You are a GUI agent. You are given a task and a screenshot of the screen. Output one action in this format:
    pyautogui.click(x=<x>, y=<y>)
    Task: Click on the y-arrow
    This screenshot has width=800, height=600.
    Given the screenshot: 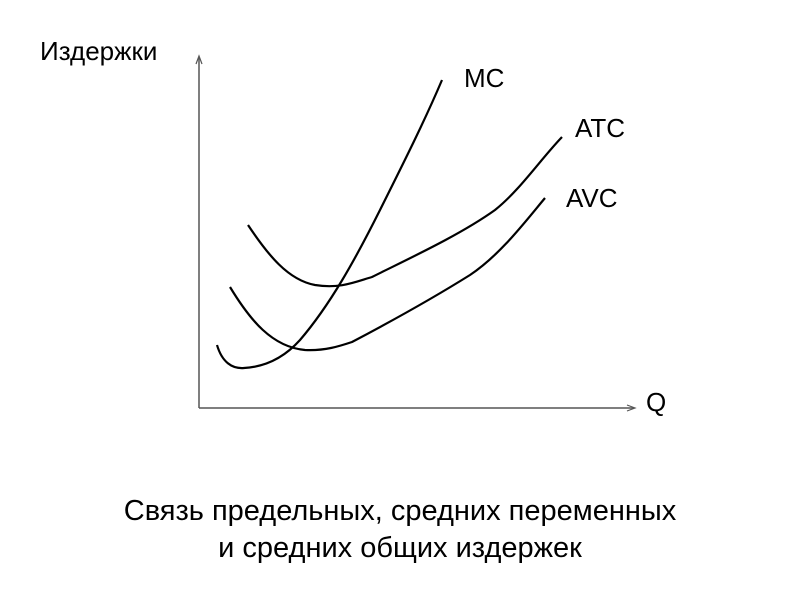 What is the action you would take?
    pyautogui.click(x=199, y=59)
    